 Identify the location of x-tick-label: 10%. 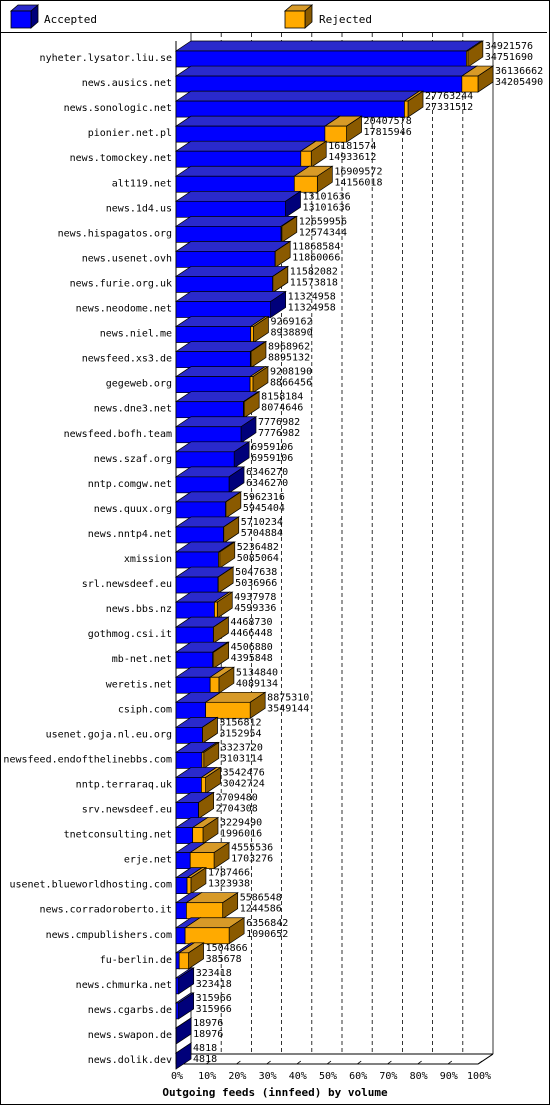
(207, 1076).